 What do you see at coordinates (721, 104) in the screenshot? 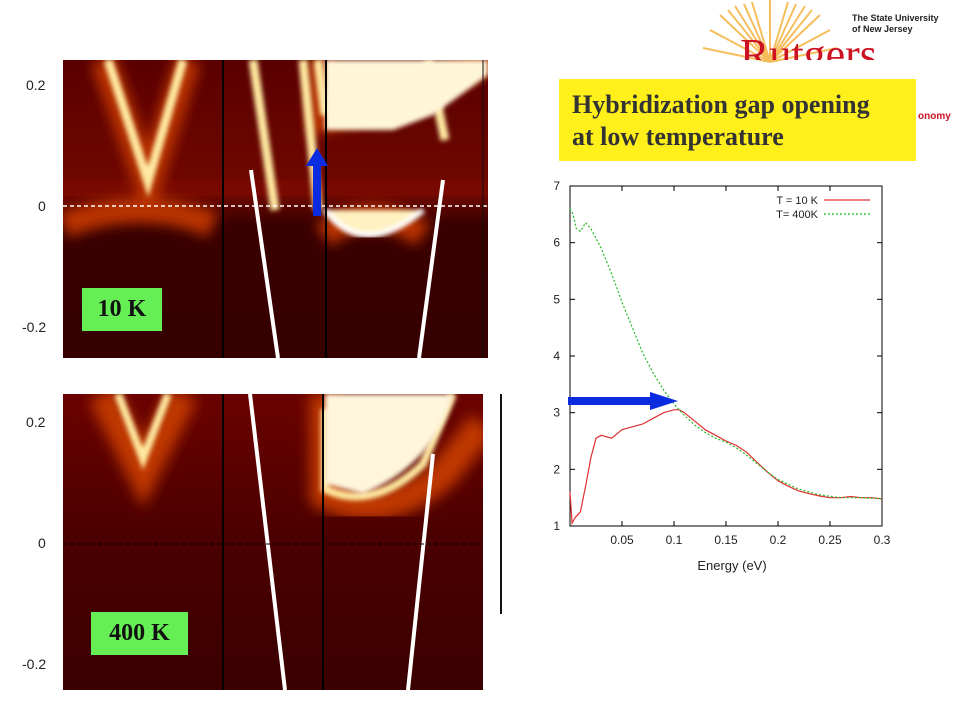
I see `title-line1: Hybridization gap opening` at bounding box center [721, 104].